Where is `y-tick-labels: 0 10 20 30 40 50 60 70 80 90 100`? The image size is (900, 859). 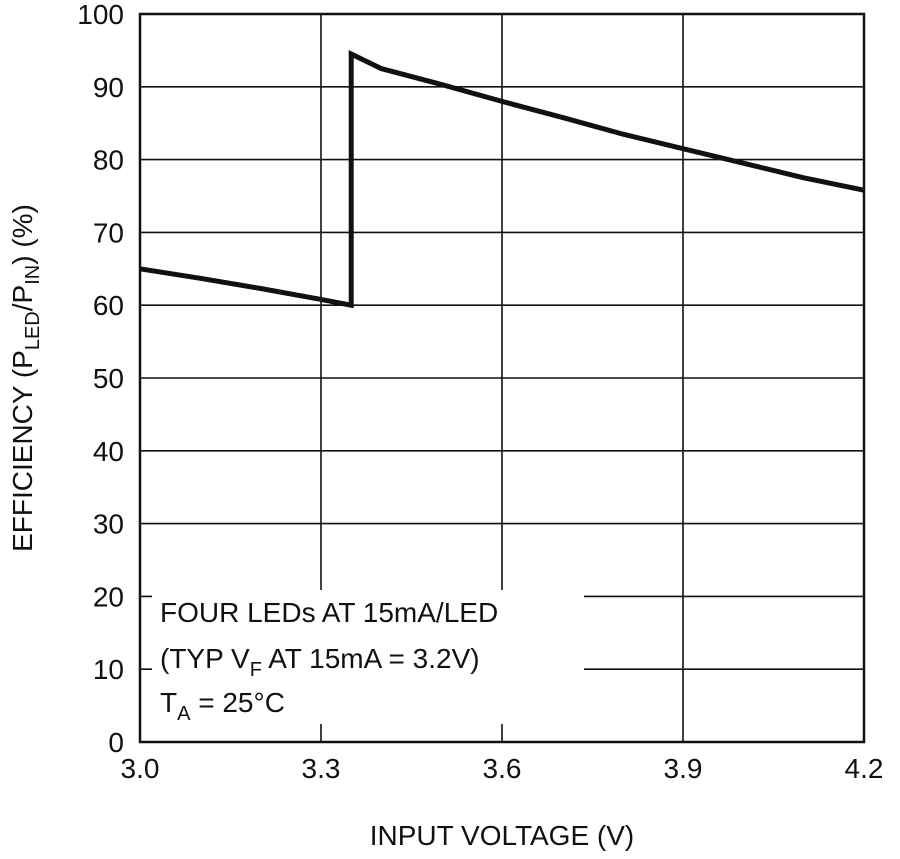
y-tick-labels: 0 10 20 30 40 50 60 70 80 90 100 is located at coordinates (100, 379).